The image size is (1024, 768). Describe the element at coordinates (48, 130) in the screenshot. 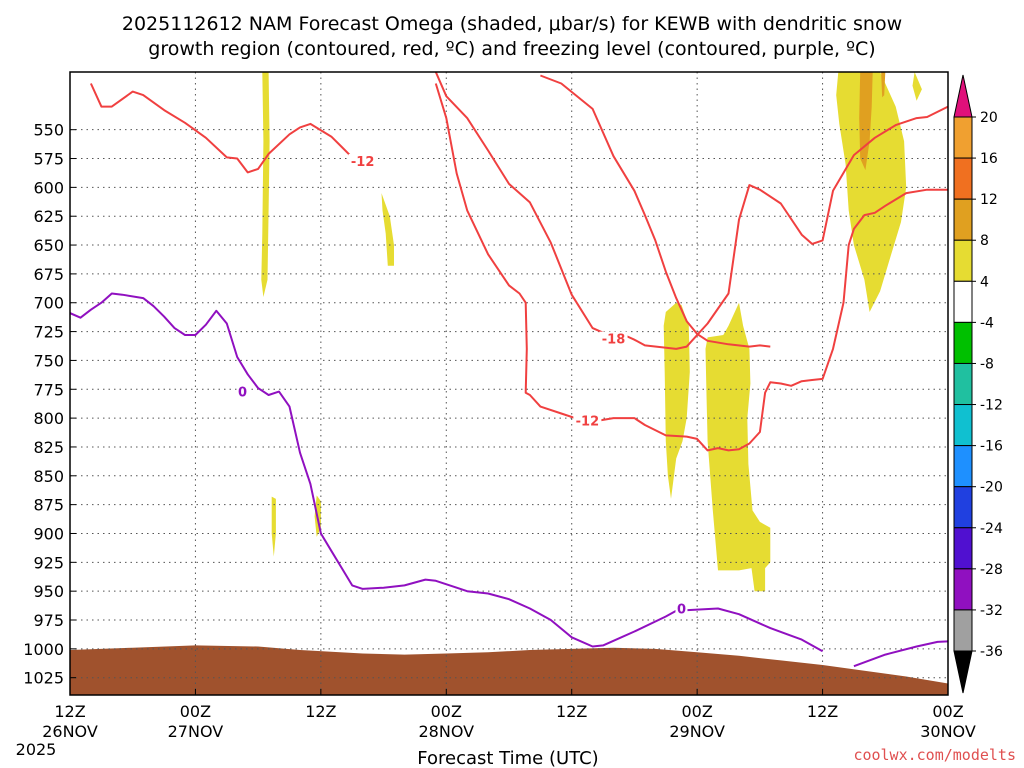

I see `y-tick-label-550: 550` at that location.